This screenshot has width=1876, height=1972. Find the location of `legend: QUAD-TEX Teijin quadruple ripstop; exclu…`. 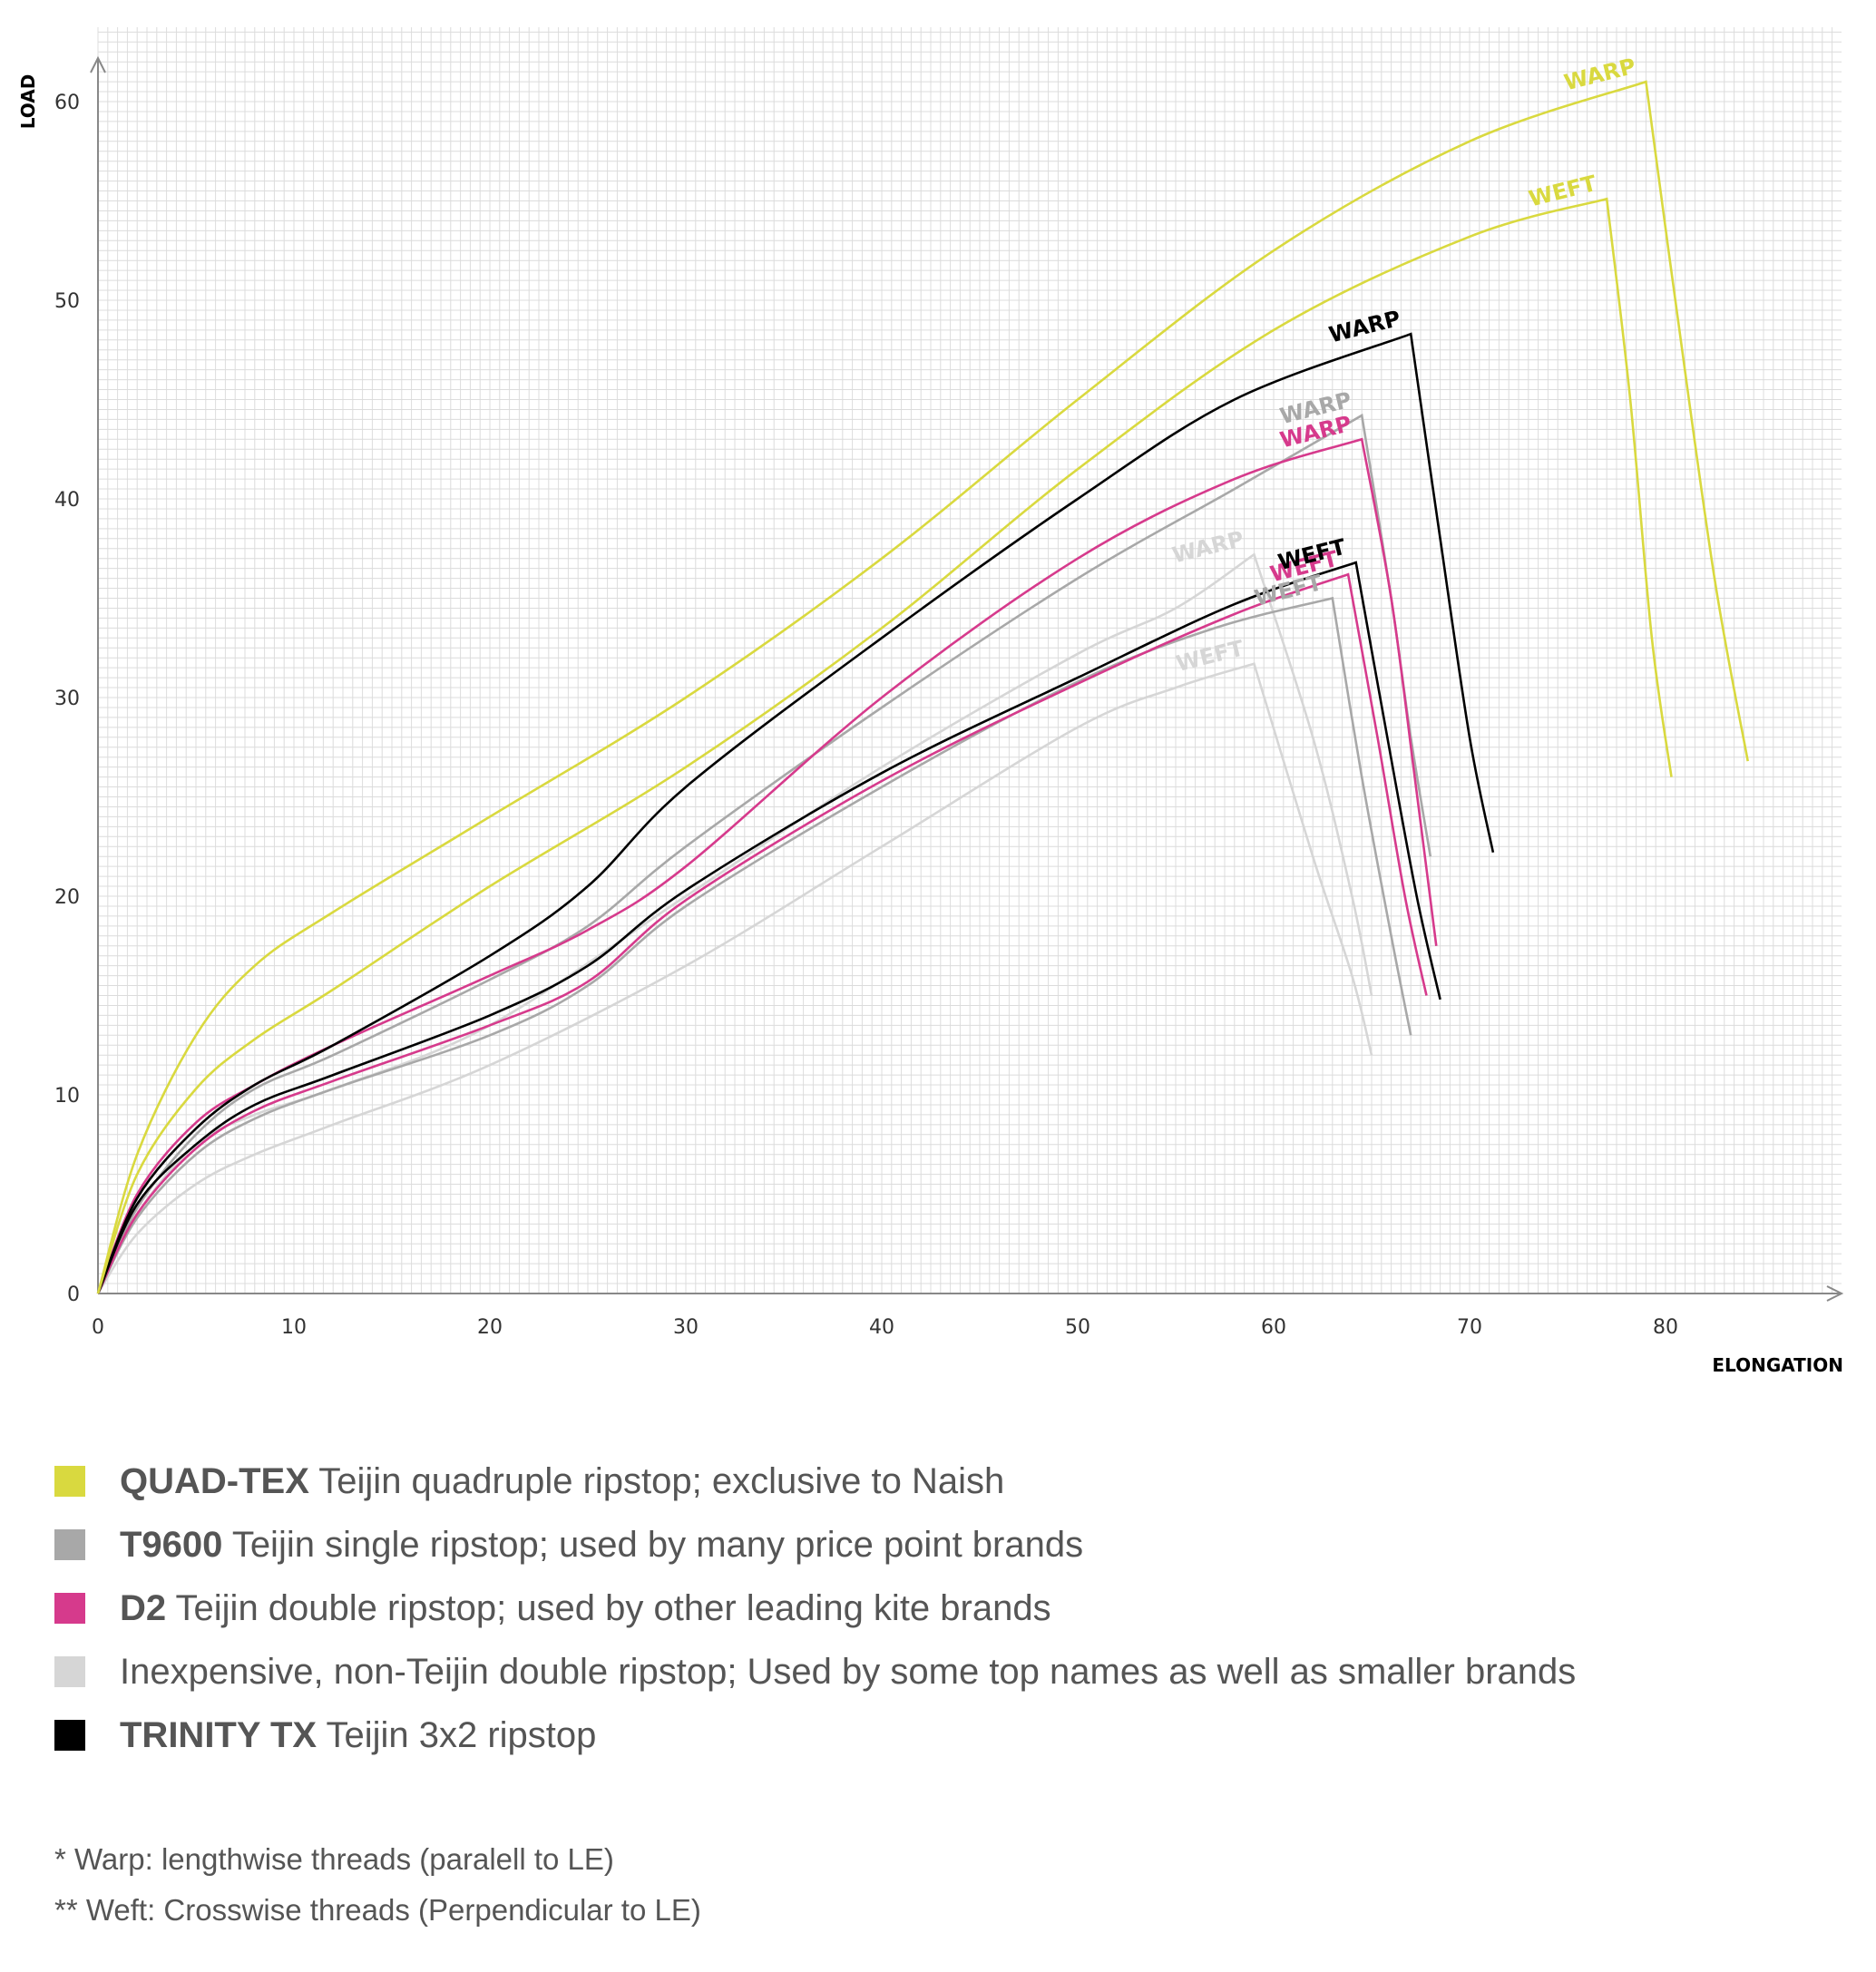

legend: QUAD-TEX Teijin quadruple ripstop; exclu… is located at coordinates (815, 1608).